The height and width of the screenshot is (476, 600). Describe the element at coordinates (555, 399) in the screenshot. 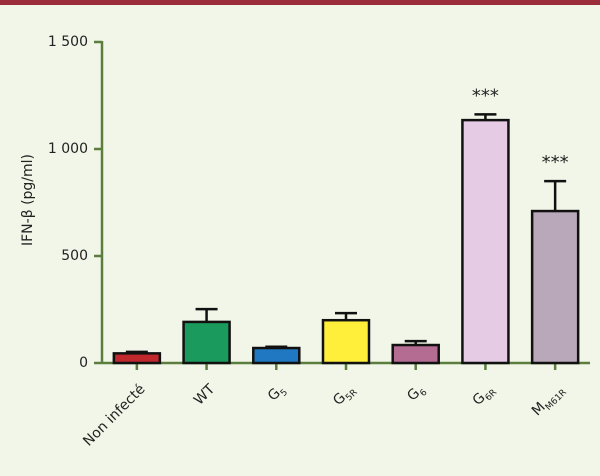

I see `x-tick-label-sub: M61R` at that location.